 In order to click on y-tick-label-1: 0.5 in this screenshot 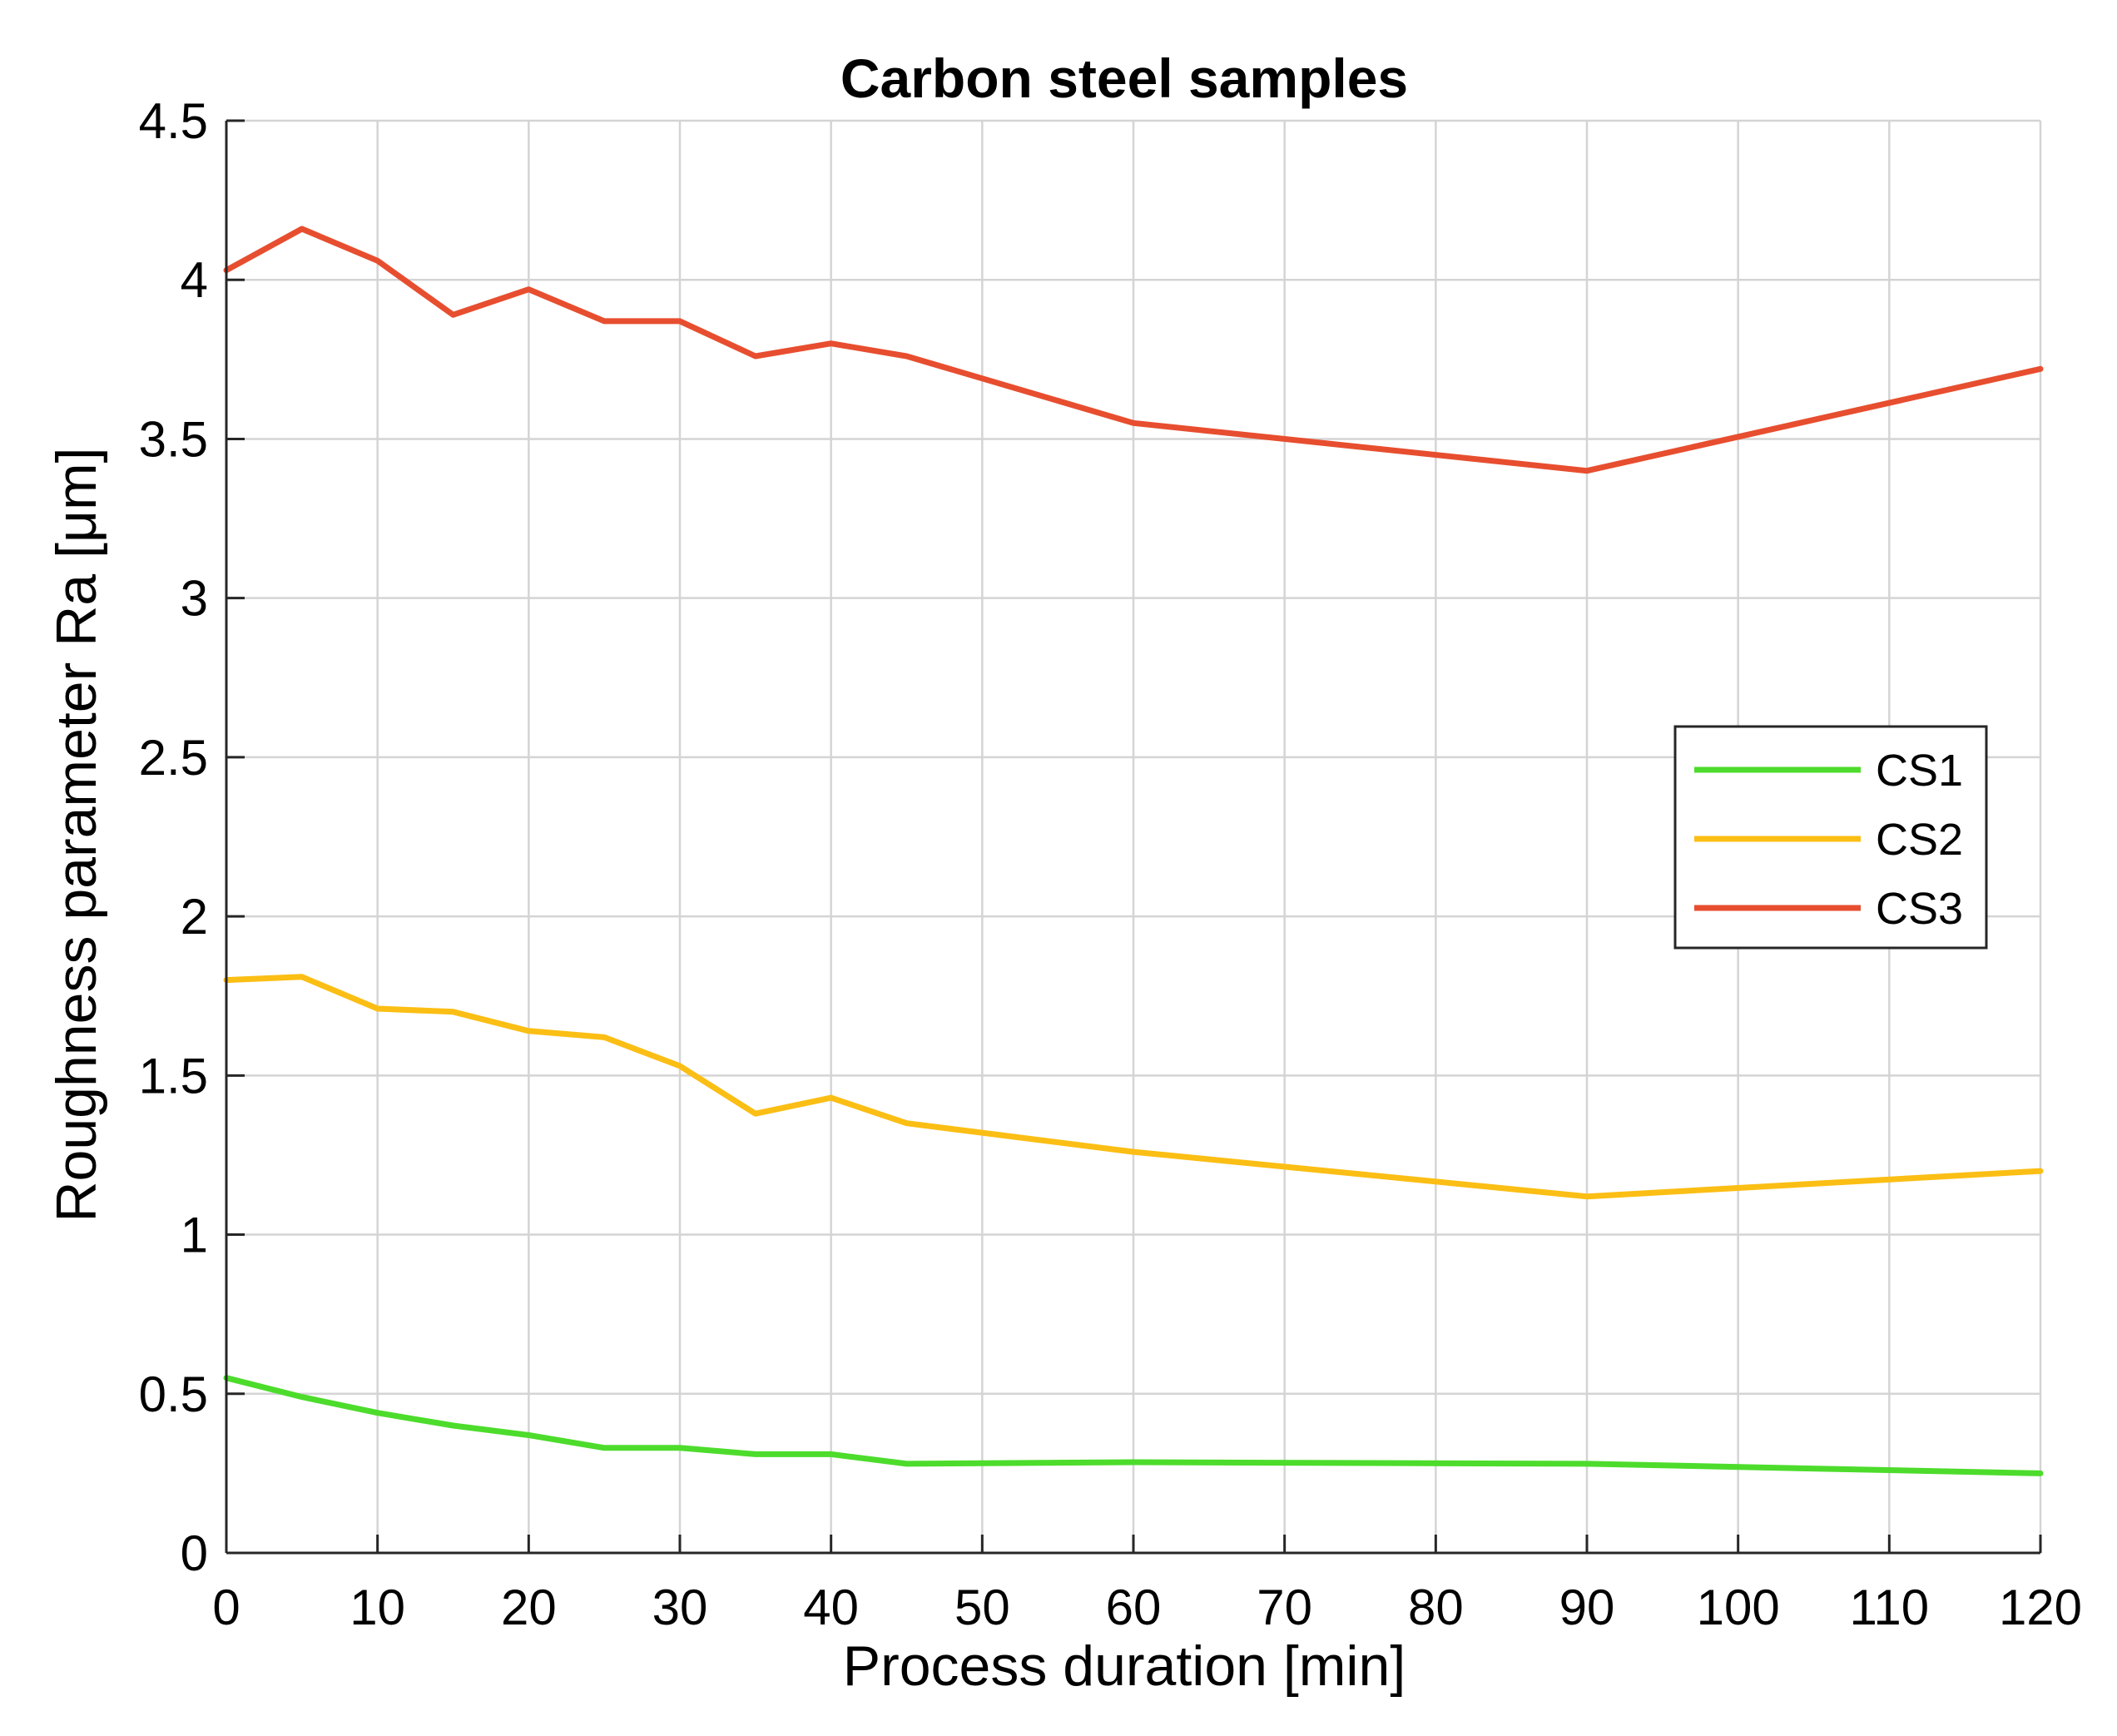, I will do `click(173, 1394)`.